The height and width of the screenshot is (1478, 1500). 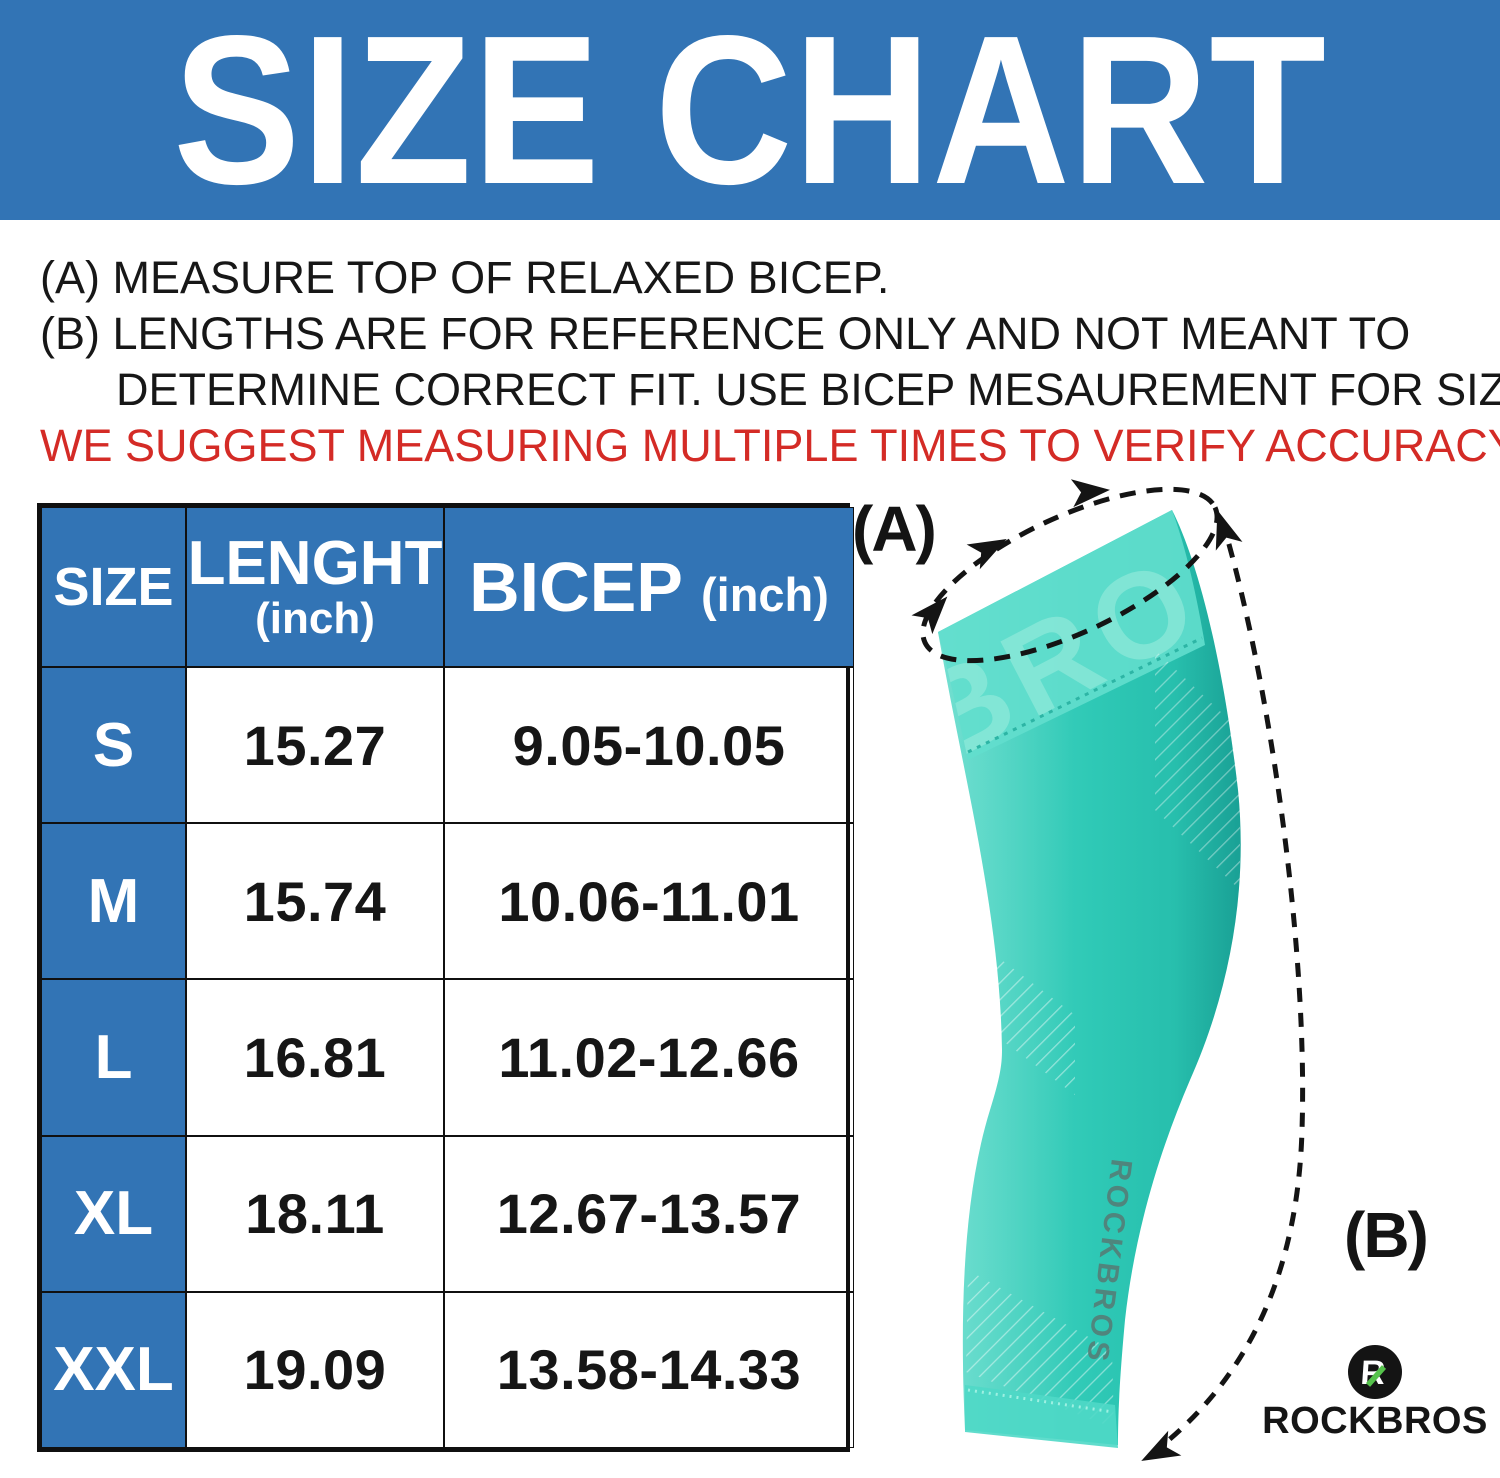 I want to click on cell-l-bicep: 11.02-12.66, so click(x=649, y=1057).